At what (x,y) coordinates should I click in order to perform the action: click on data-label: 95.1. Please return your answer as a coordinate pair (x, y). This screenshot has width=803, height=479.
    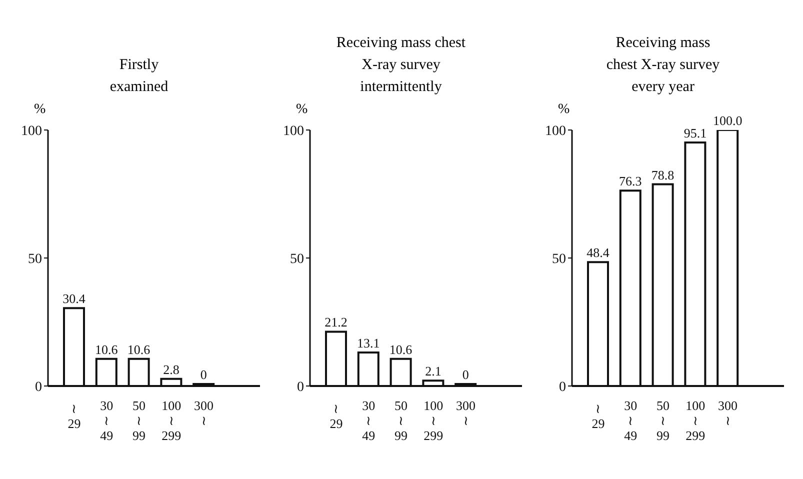
    Looking at the image, I should click on (695, 133).